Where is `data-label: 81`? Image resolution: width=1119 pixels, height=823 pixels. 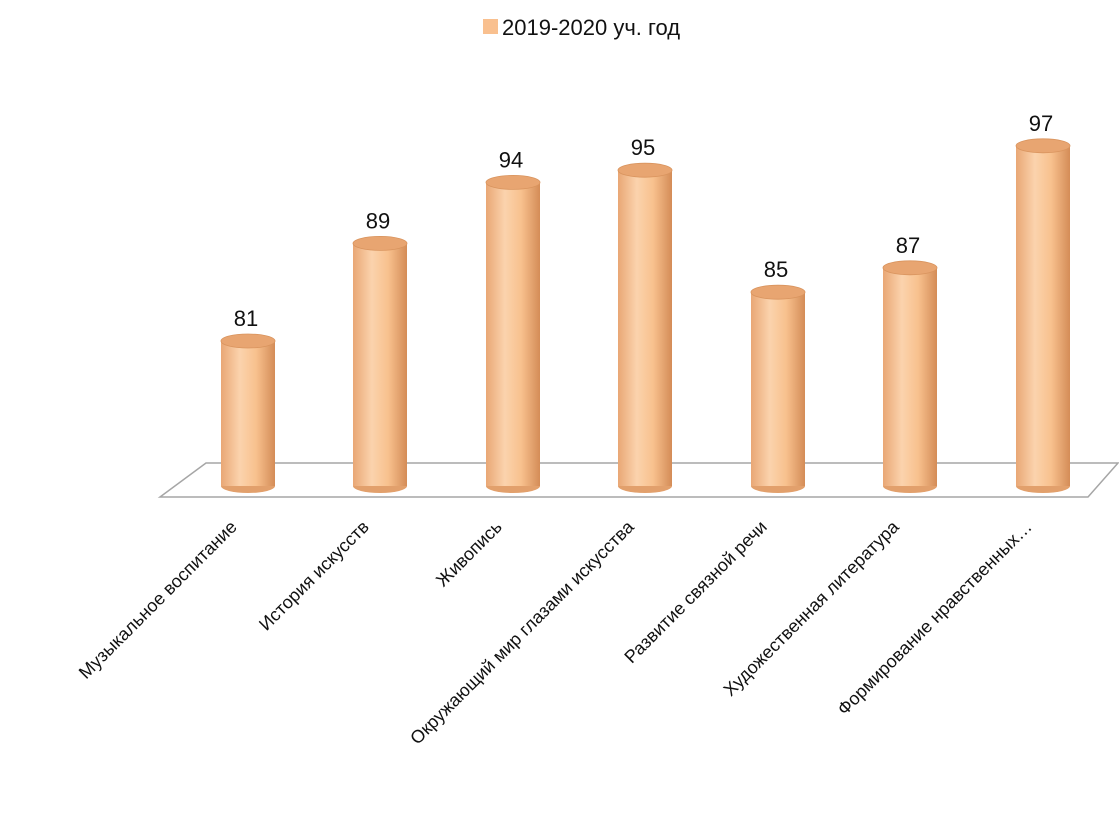
data-label: 81 is located at coordinates (246, 318).